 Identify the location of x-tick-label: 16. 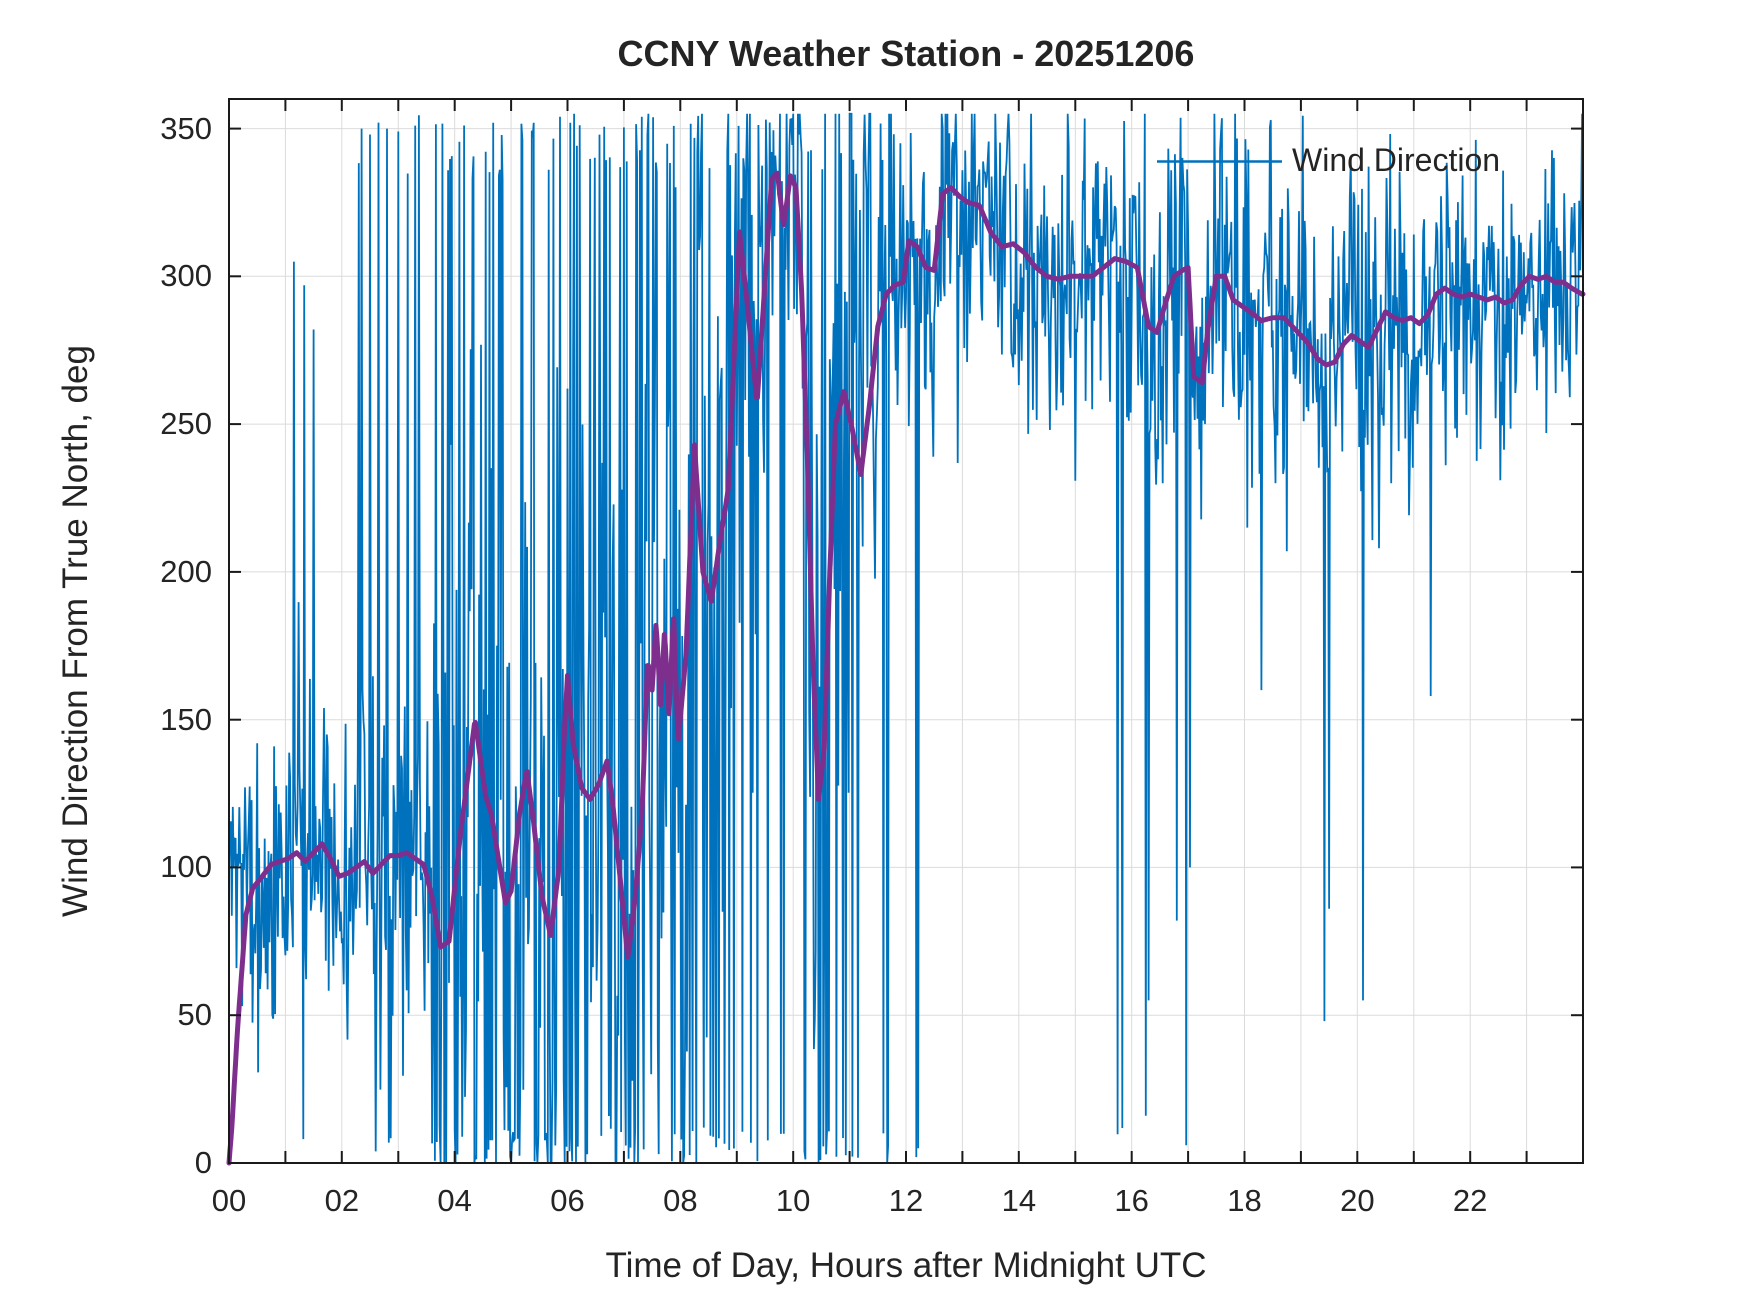
(1131, 1200).